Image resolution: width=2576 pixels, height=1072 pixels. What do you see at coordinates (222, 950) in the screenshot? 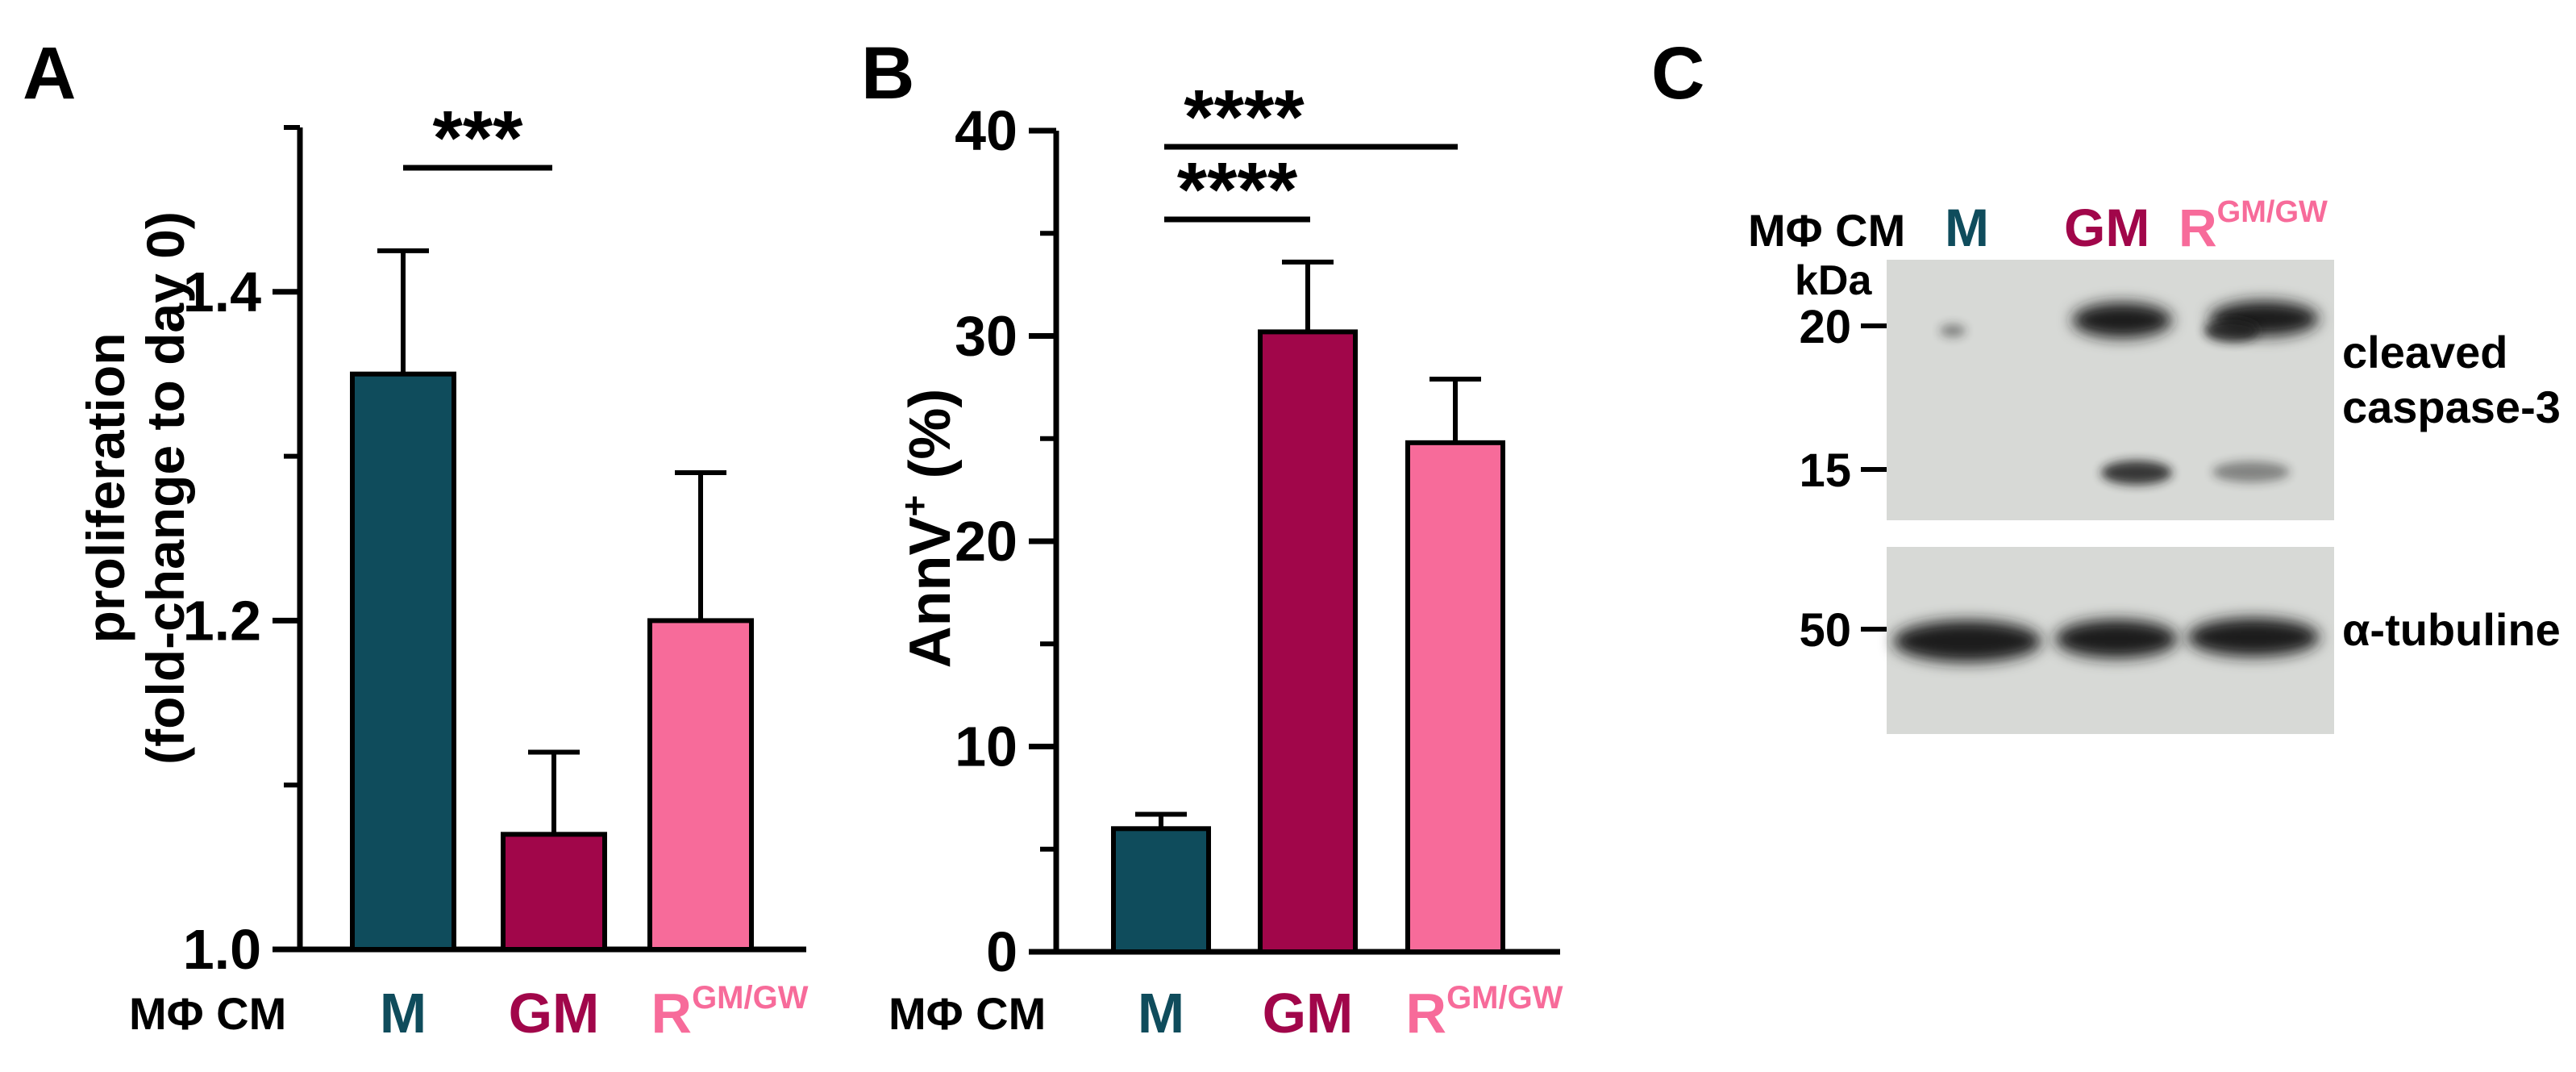
I see `panel-a-y-tick-label: 1.0` at bounding box center [222, 950].